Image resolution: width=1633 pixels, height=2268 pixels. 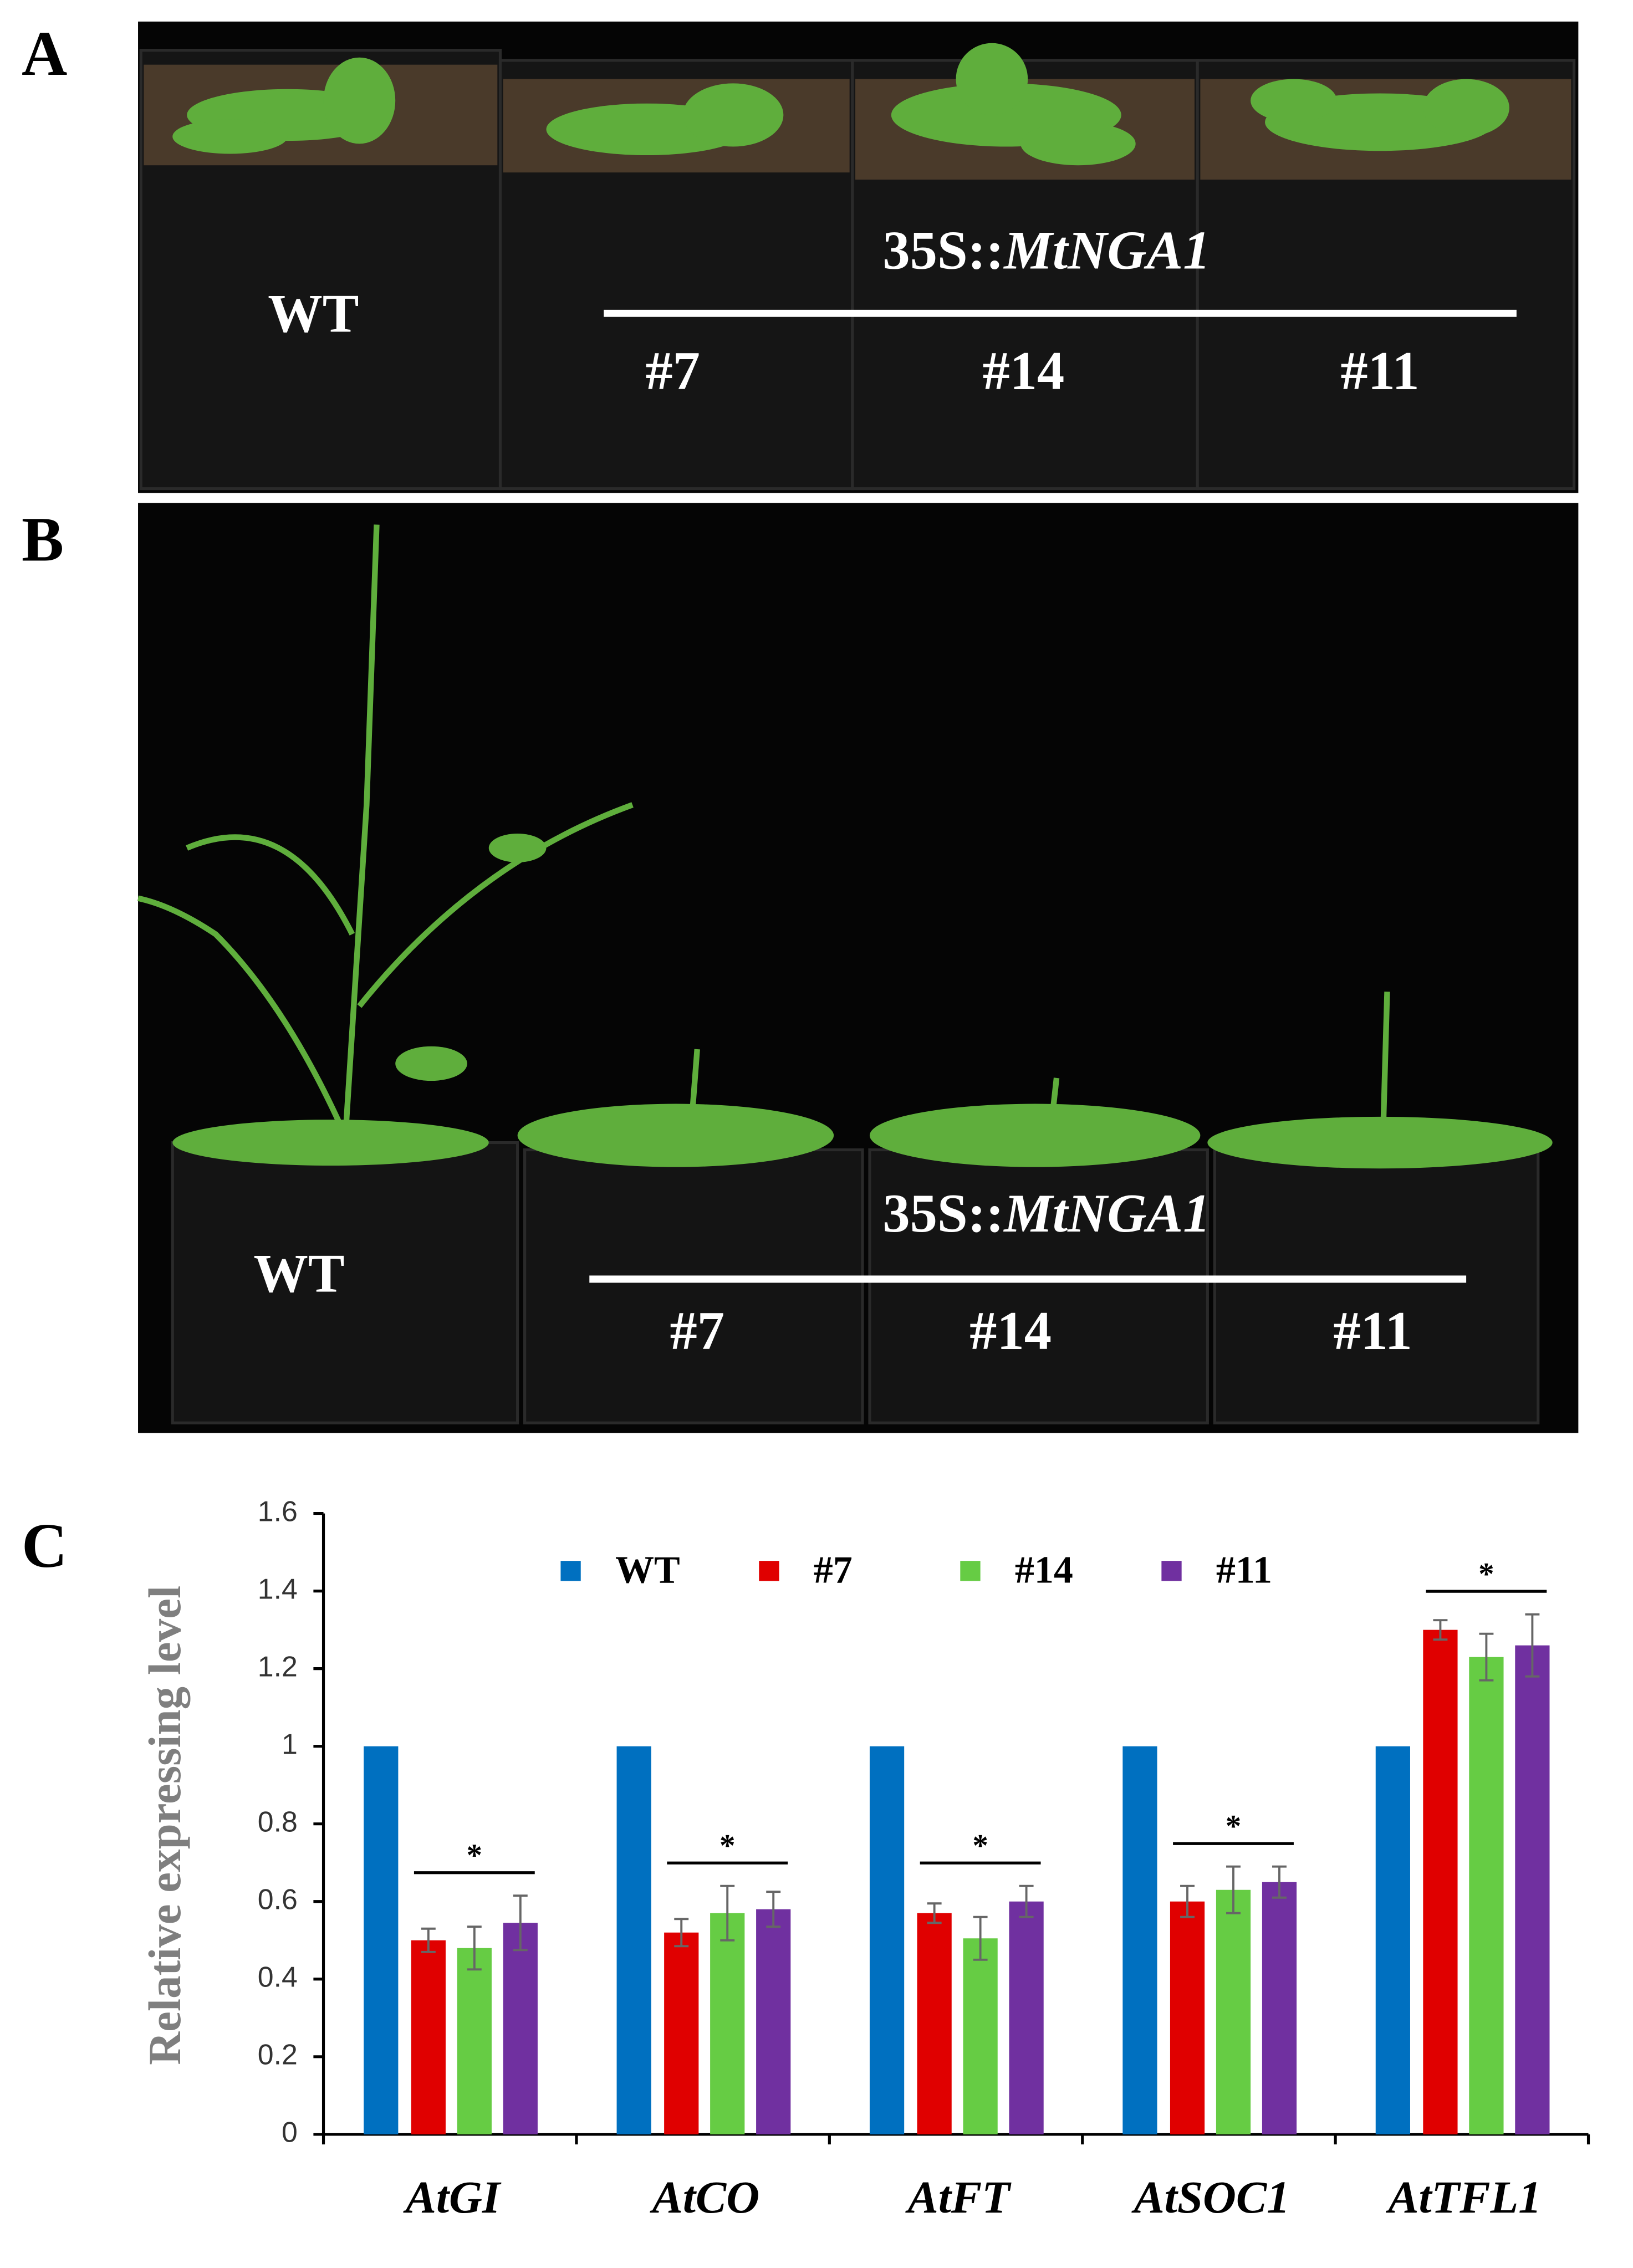 I want to click on panel-label: C, so click(x=45, y=1545).